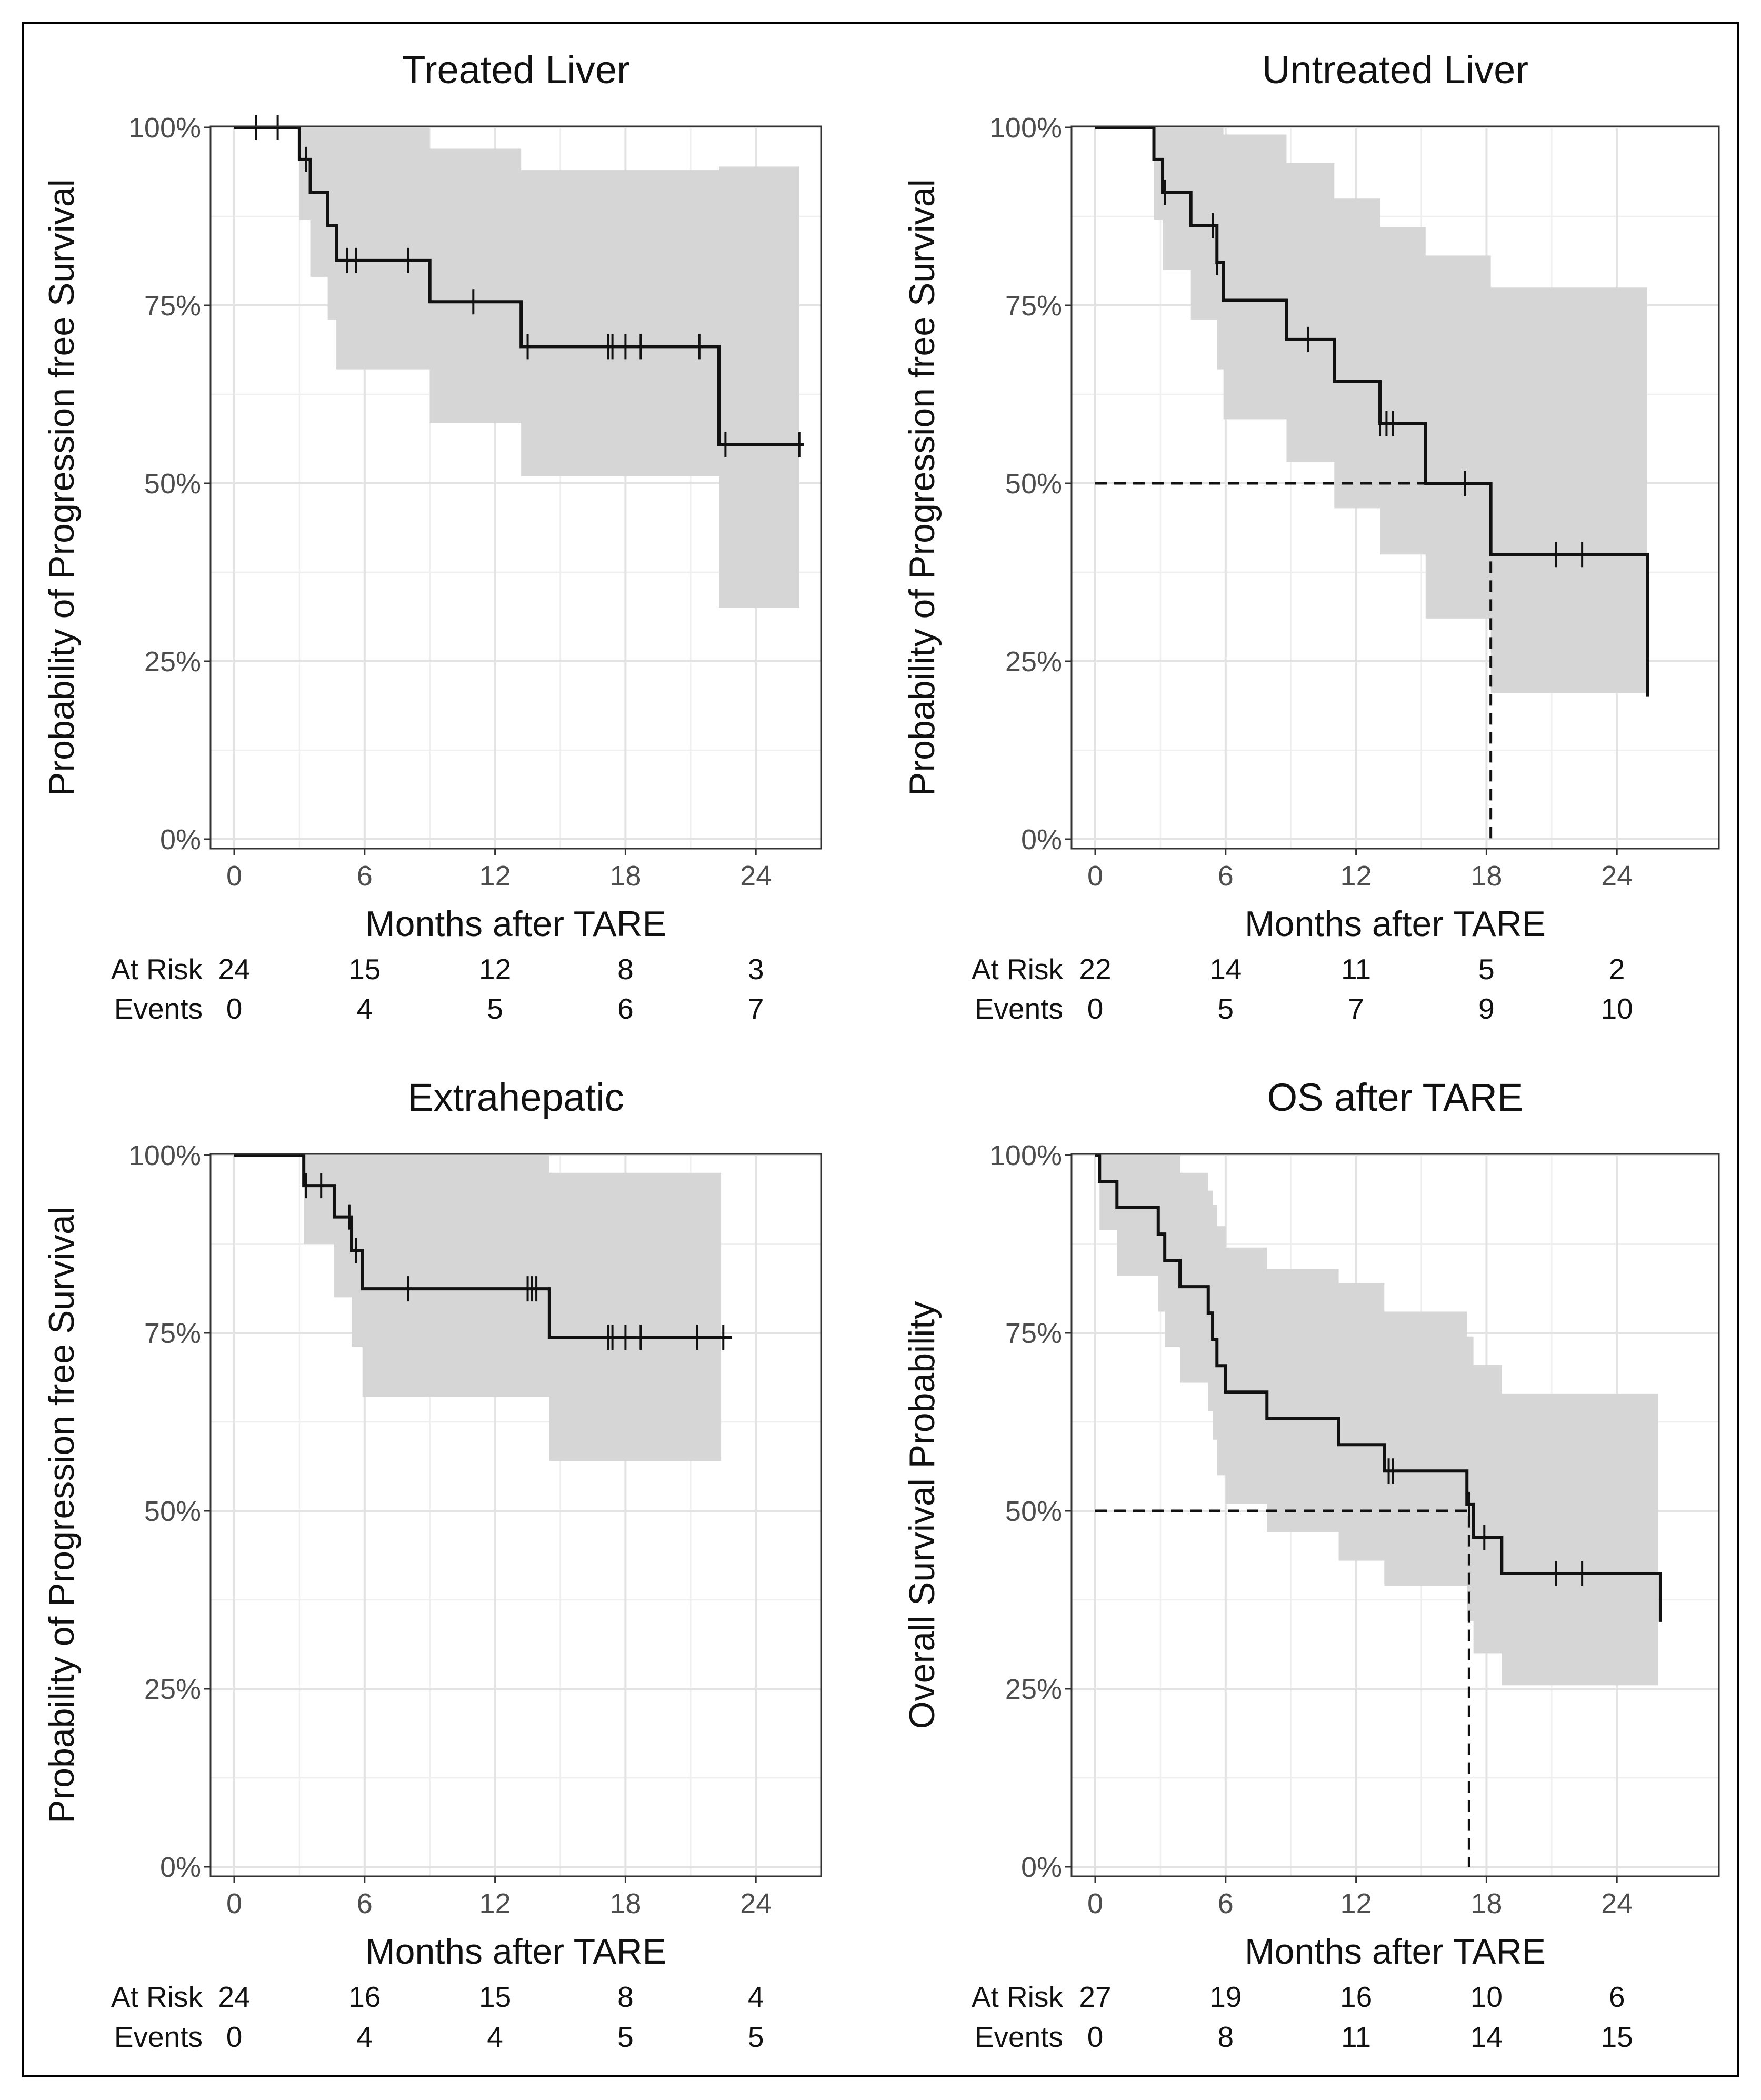 The height and width of the screenshot is (2100, 1761). What do you see at coordinates (1486, 1009) in the screenshot?
I see `risk-table-events-value: 9` at bounding box center [1486, 1009].